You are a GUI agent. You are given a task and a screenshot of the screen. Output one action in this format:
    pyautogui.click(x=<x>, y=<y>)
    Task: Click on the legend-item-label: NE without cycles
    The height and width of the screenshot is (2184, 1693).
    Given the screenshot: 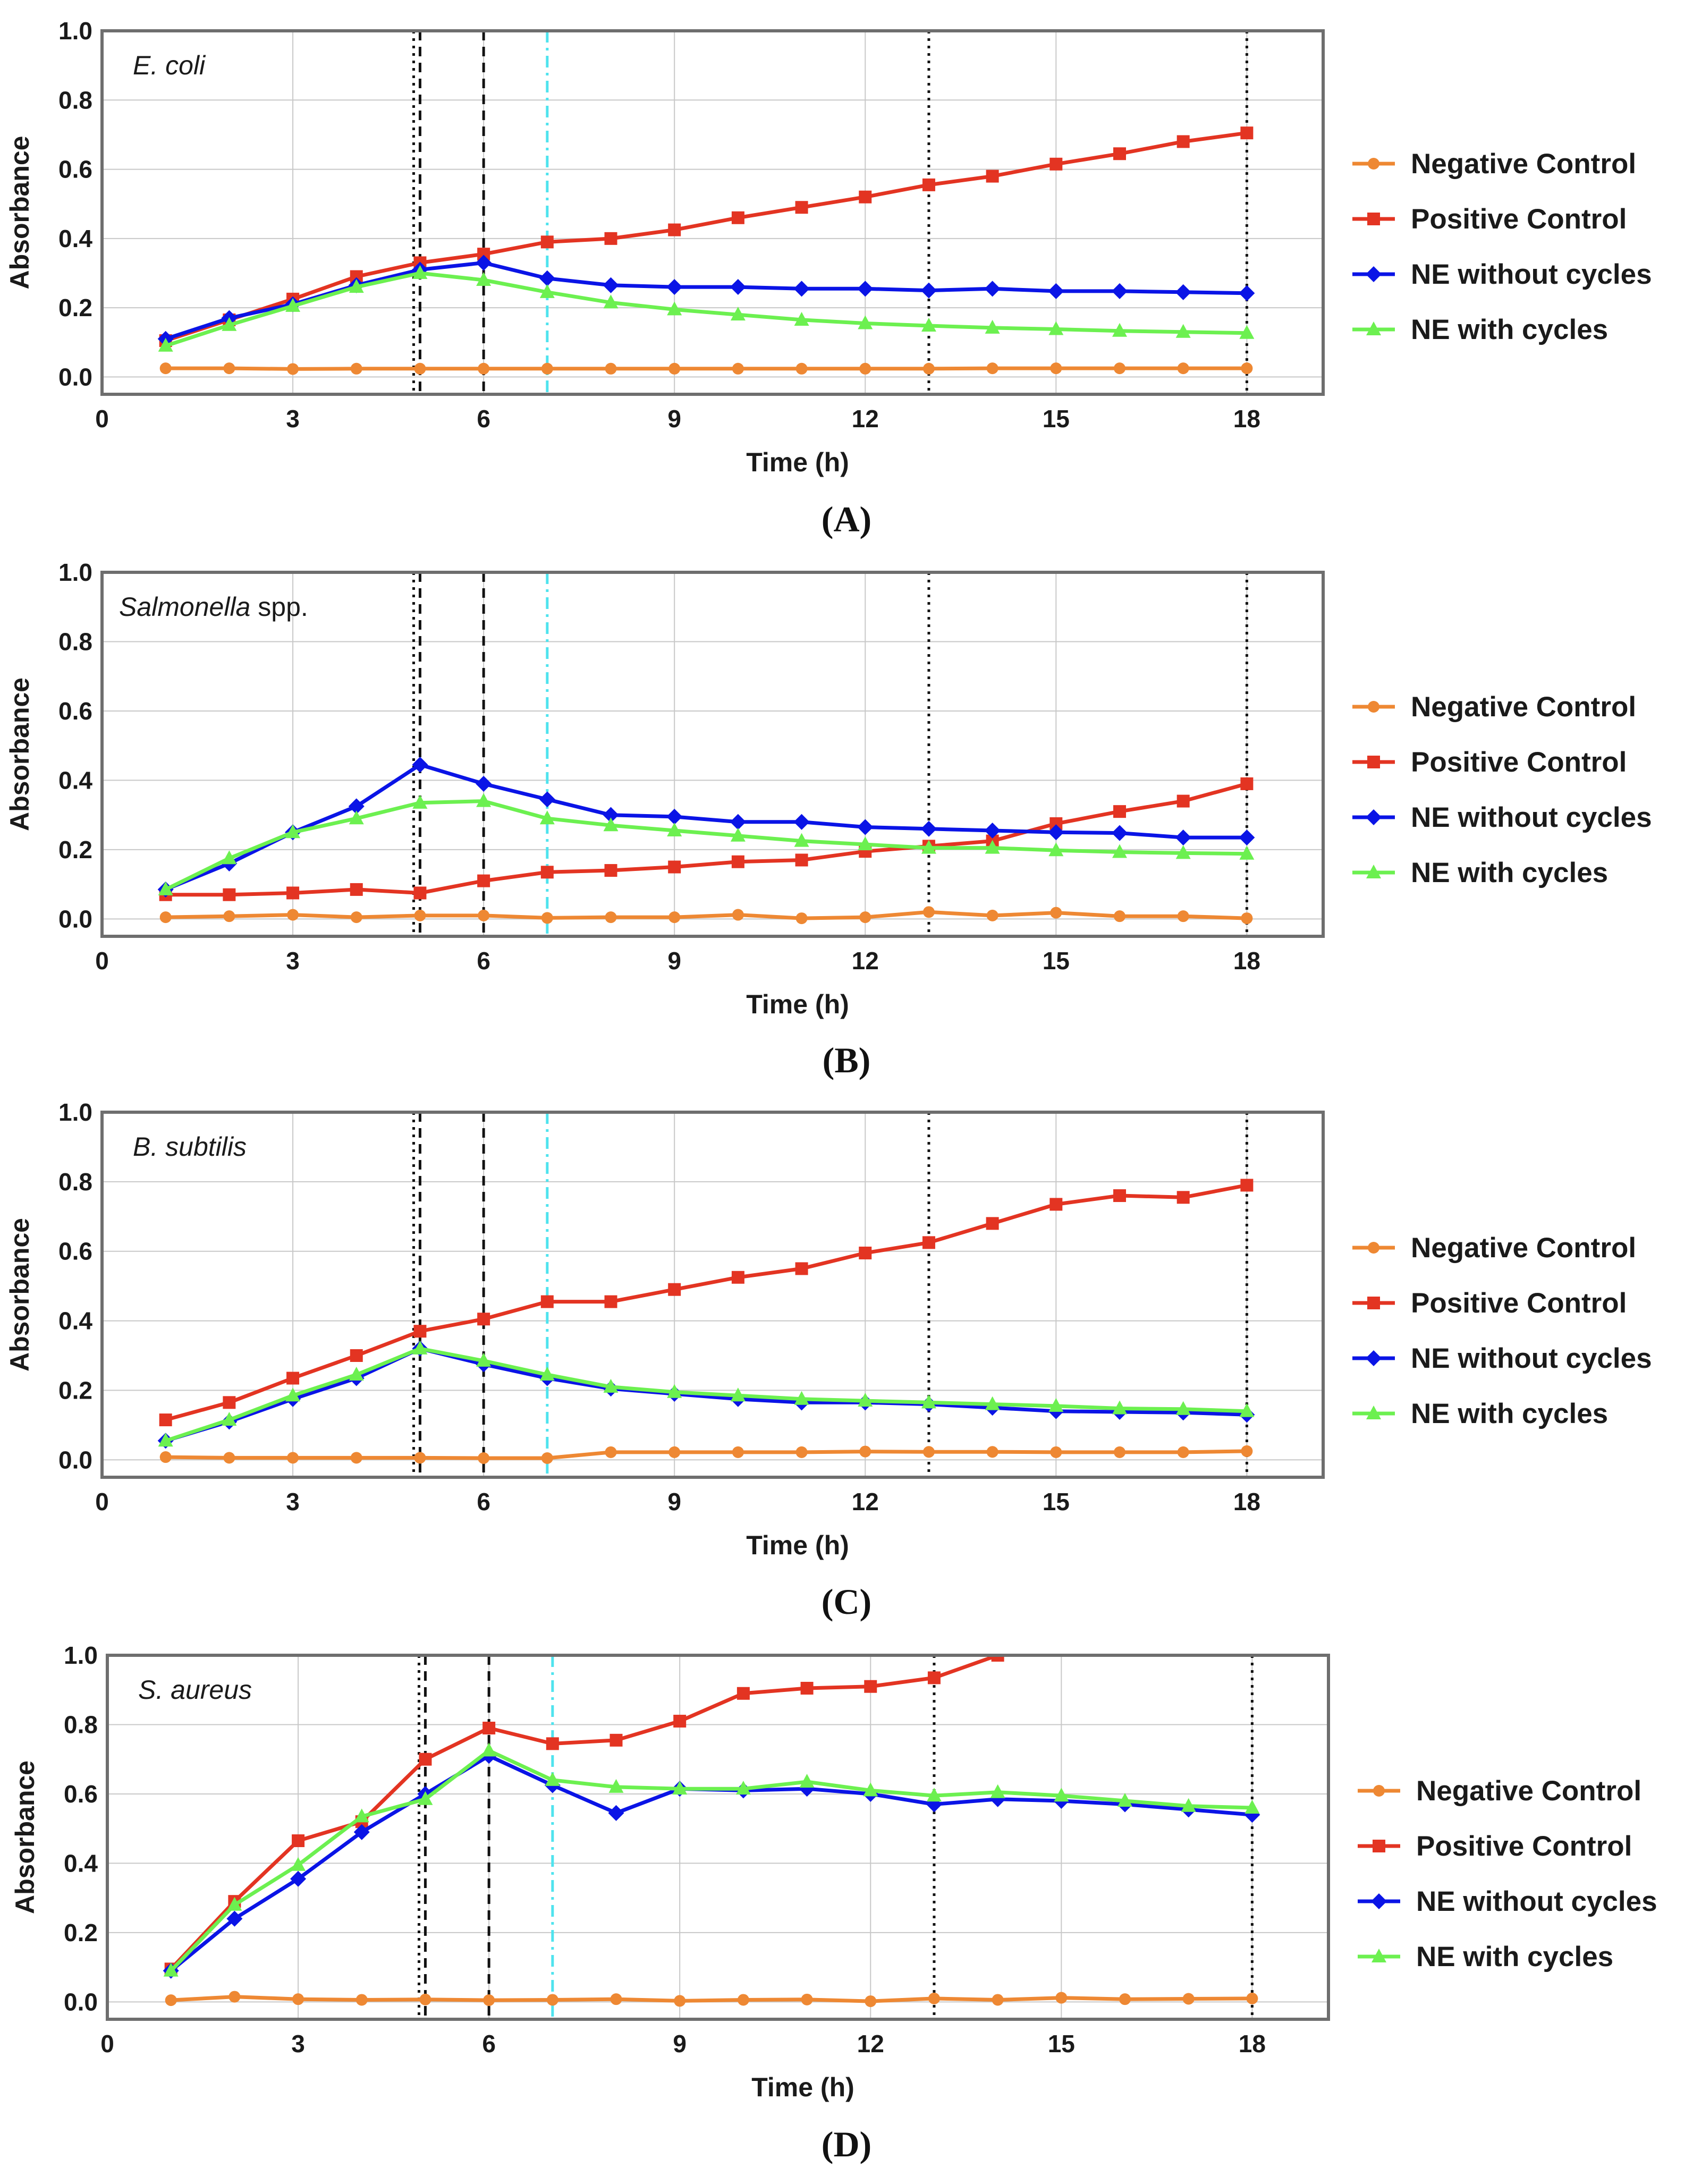 What is the action you would take?
    pyautogui.click(x=1531, y=274)
    